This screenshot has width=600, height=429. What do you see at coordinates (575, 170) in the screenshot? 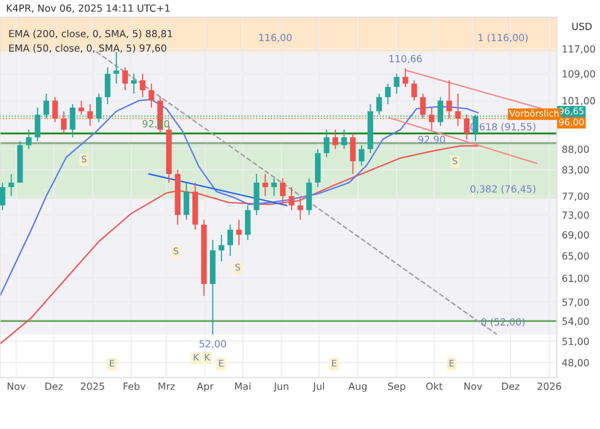
I see `y-tick-label: 83,00` at bounding box center [575, 170].